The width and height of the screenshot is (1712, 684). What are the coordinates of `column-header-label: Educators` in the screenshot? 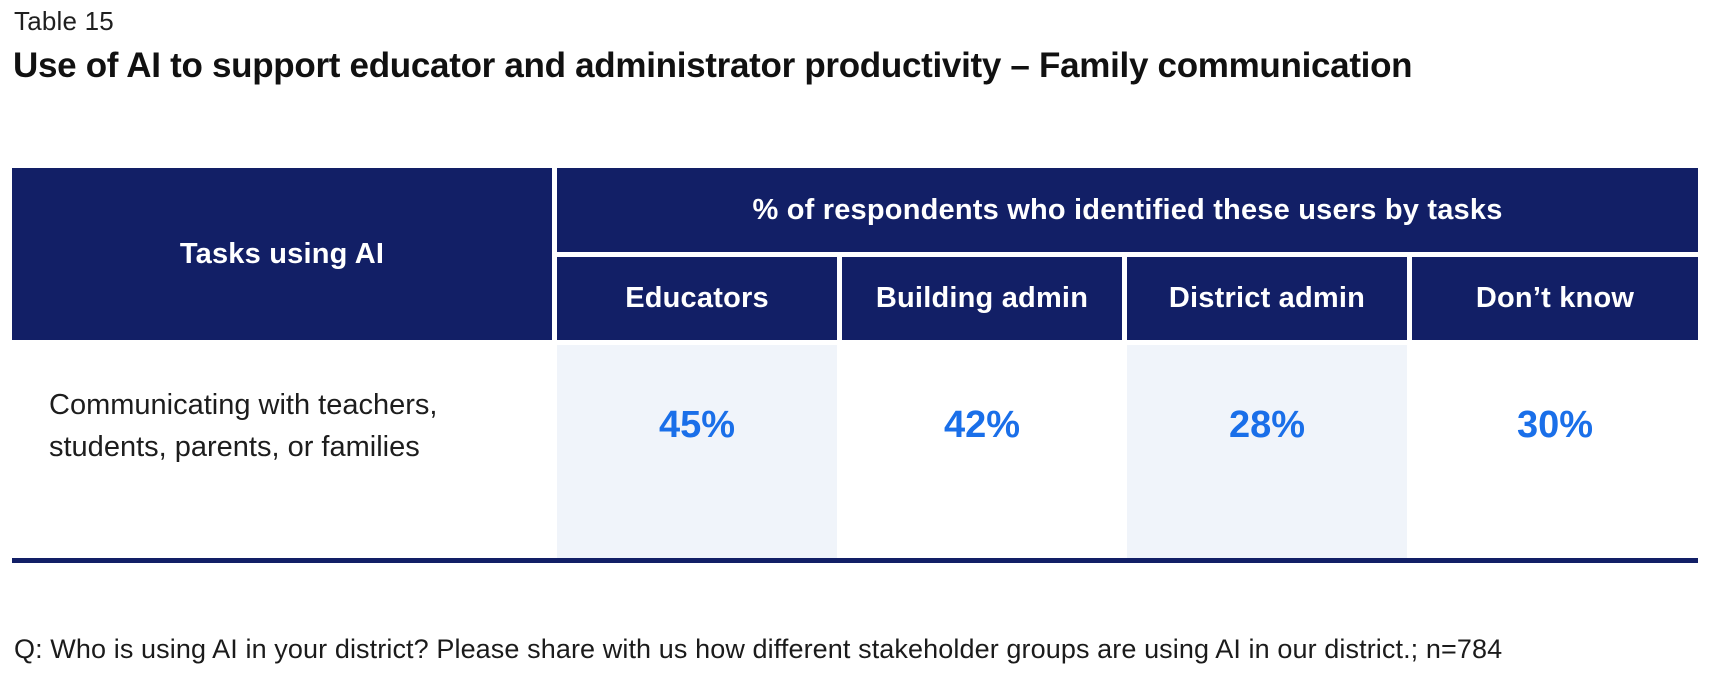 It's located at (697, 298).